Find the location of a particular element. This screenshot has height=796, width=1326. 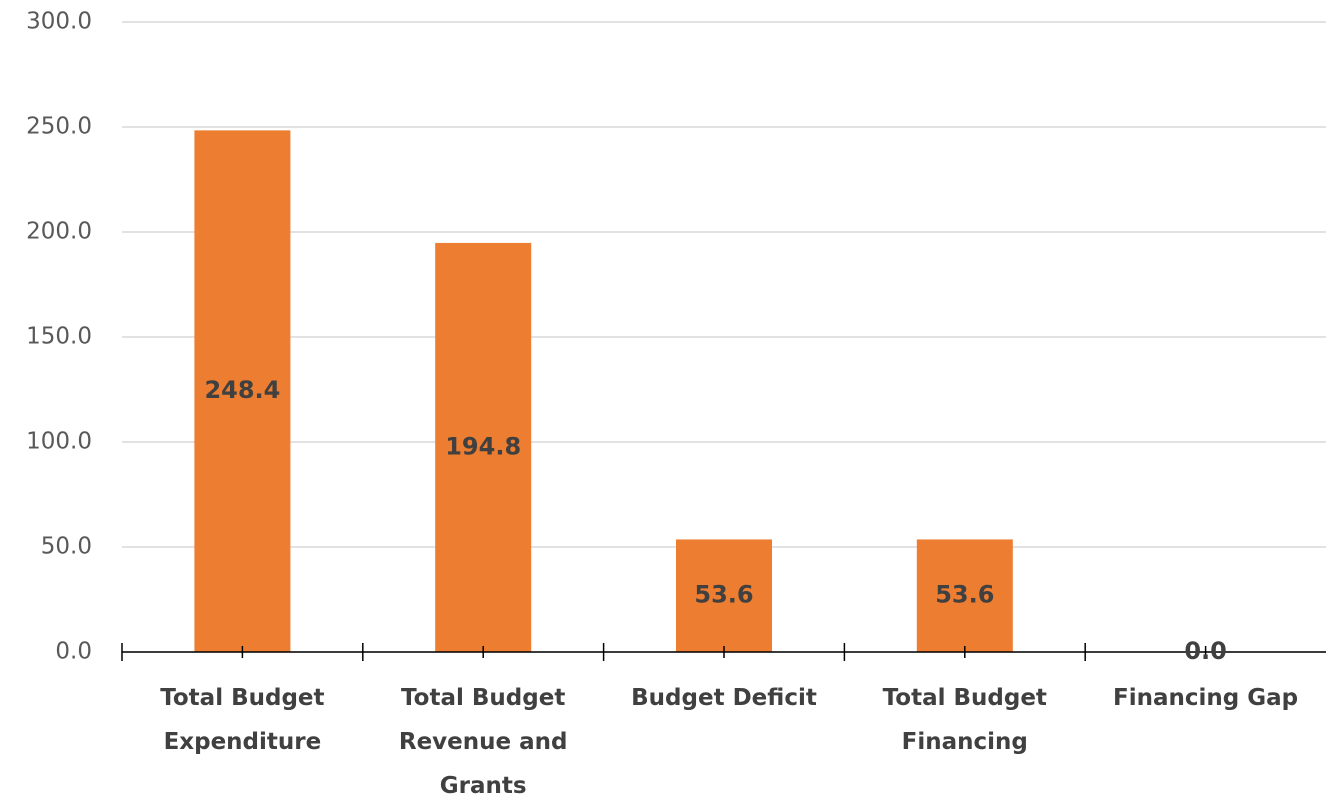

x-tick-label: Total Budget Revenue and Grants is located at coordinates (483, 740).